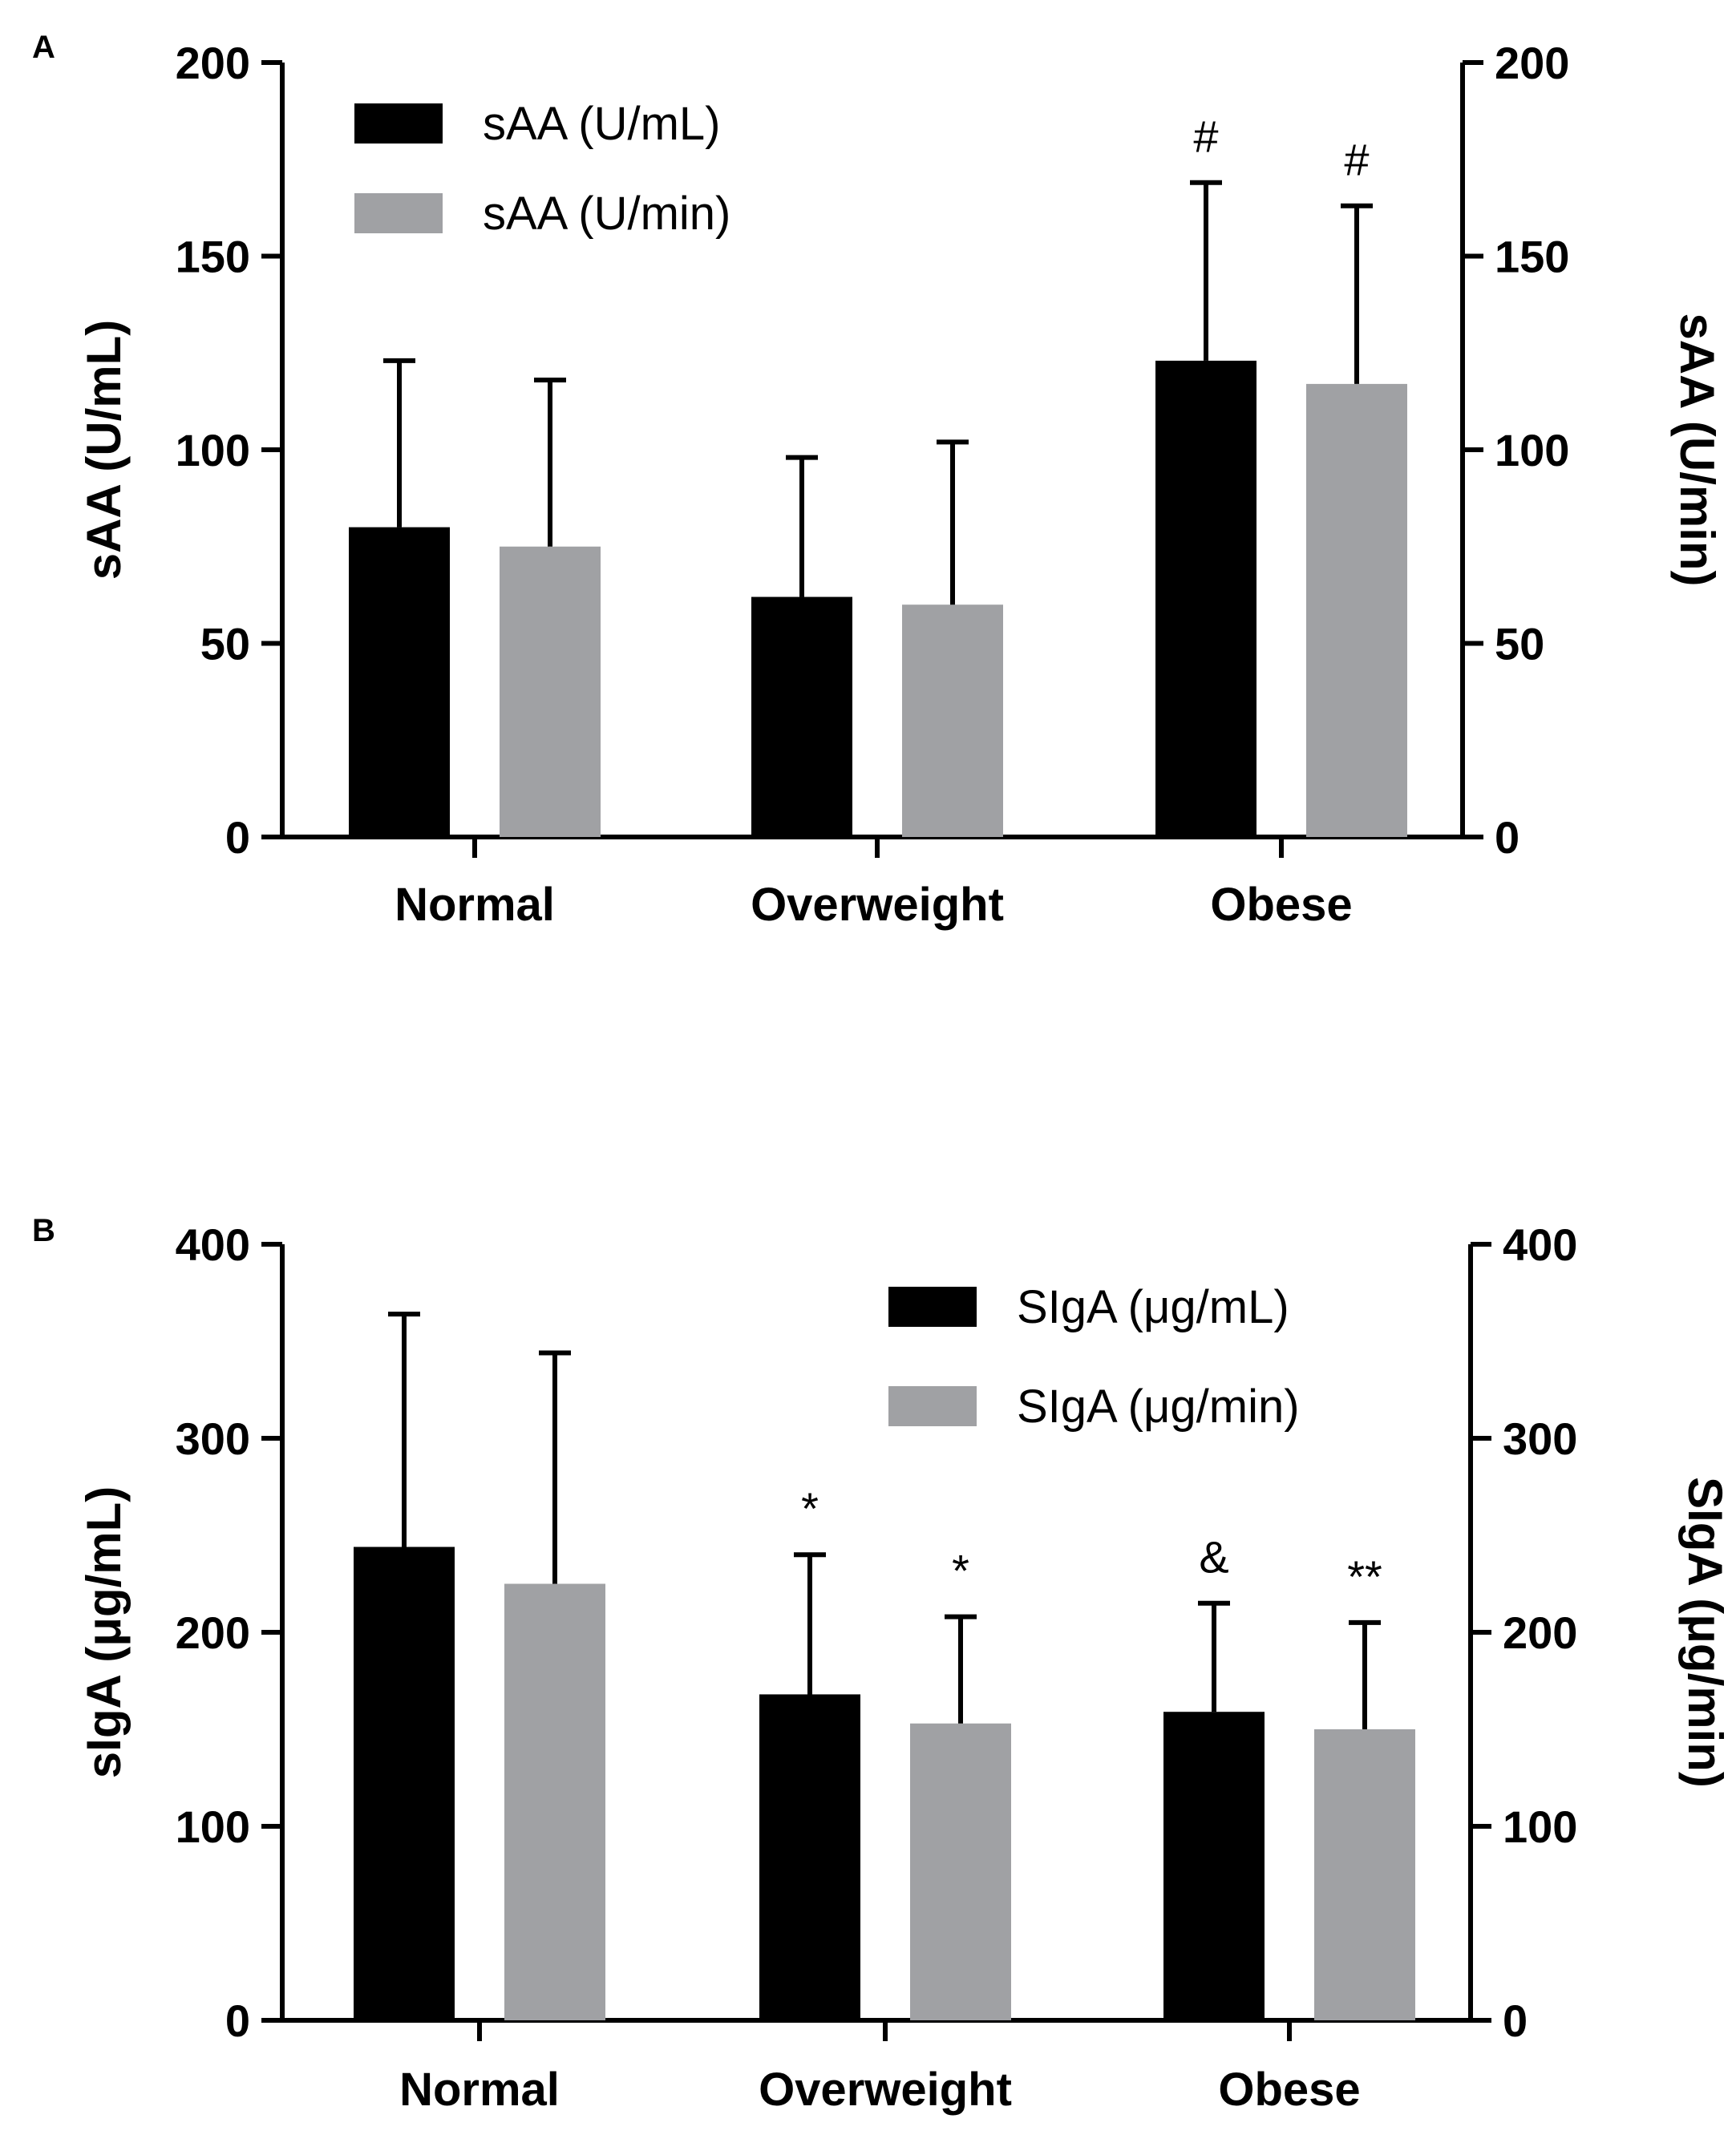  What do you see at coordinates (1153, 1307) in the screenshot?
I see `legend-label: SIgA (μg/mL)` at bounding box center [1153, 1307].